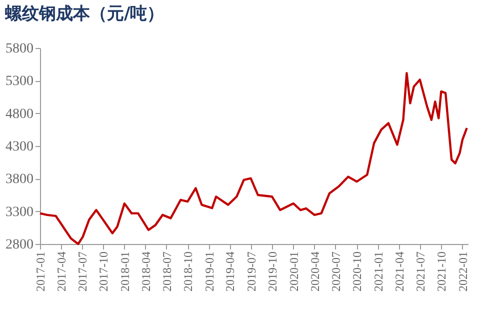 The image size is (499, 325). I want to click on x-tick-label: 2022-01, so click(463, 272).